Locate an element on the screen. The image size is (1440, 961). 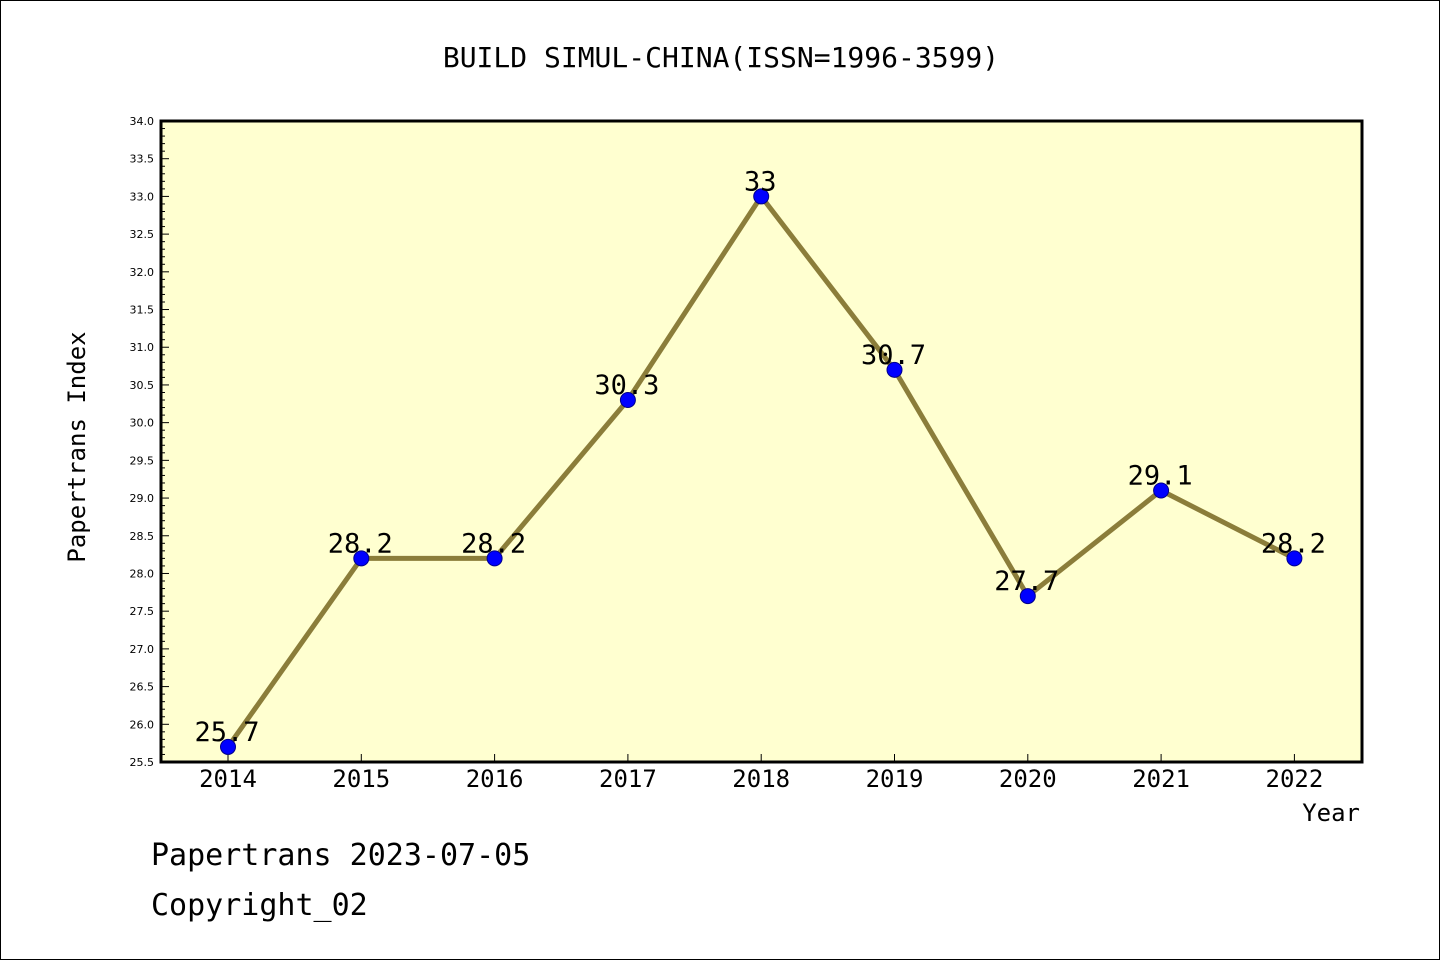
x-axis-label: Year is located at coordinates (1331, 813).